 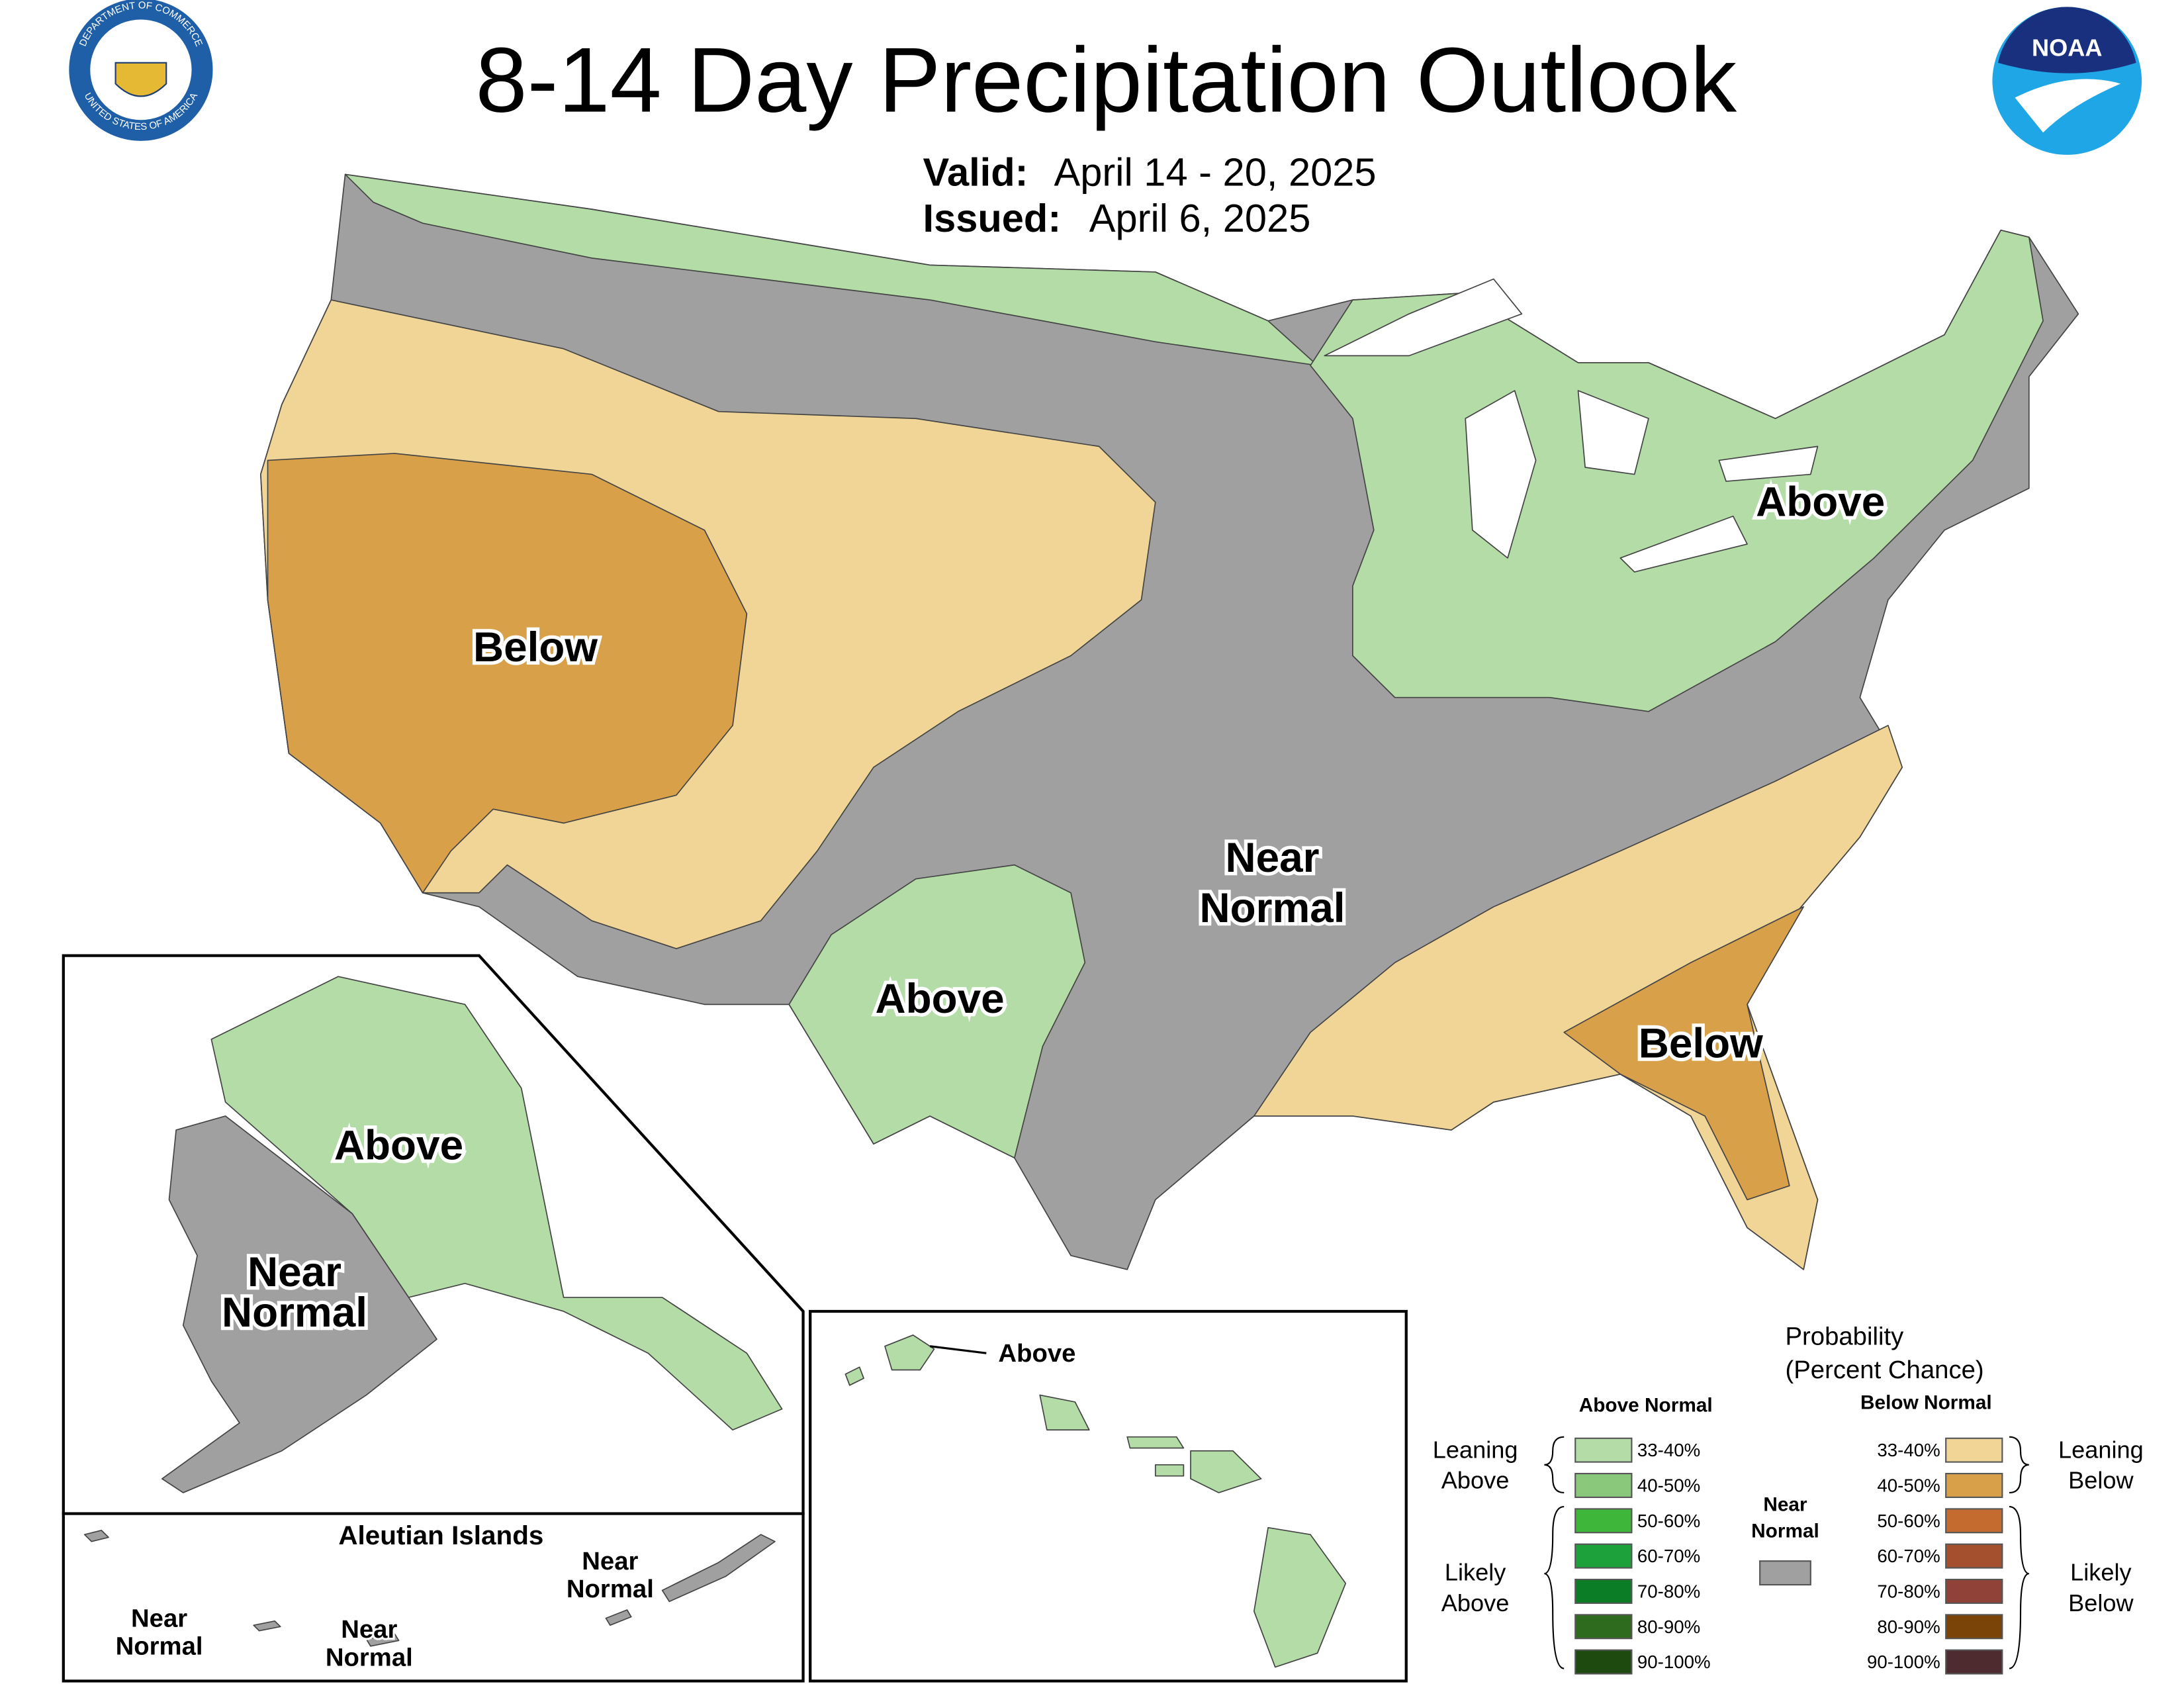 What do you see at coordinates (1200, 218) in the screenshot?
I see `issued-date: April 6, 2025` at bounding box center [1200, 218].